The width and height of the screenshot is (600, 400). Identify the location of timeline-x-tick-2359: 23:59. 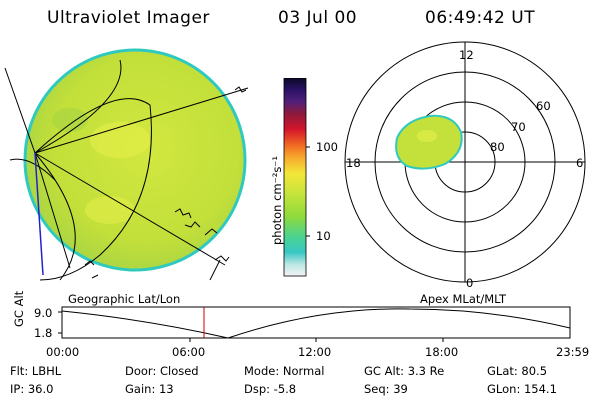
(573, 352).